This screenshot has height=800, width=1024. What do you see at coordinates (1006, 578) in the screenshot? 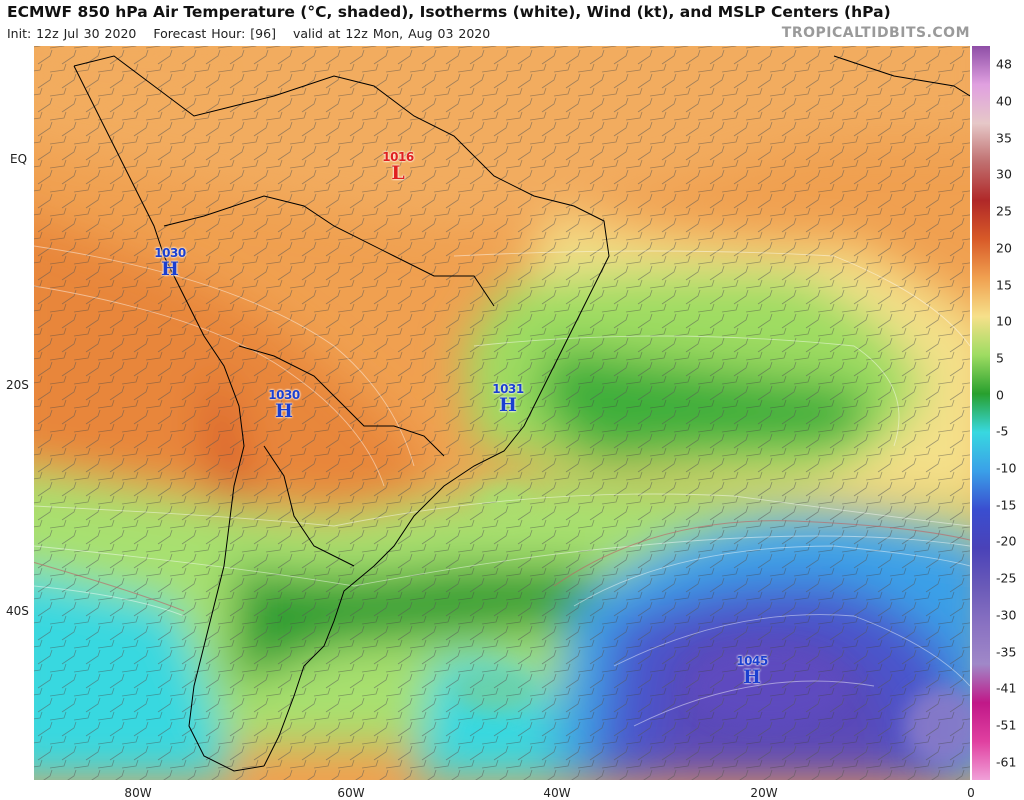
I see `colorbar-tick-label: -25` at bounding box center [1006, 578].